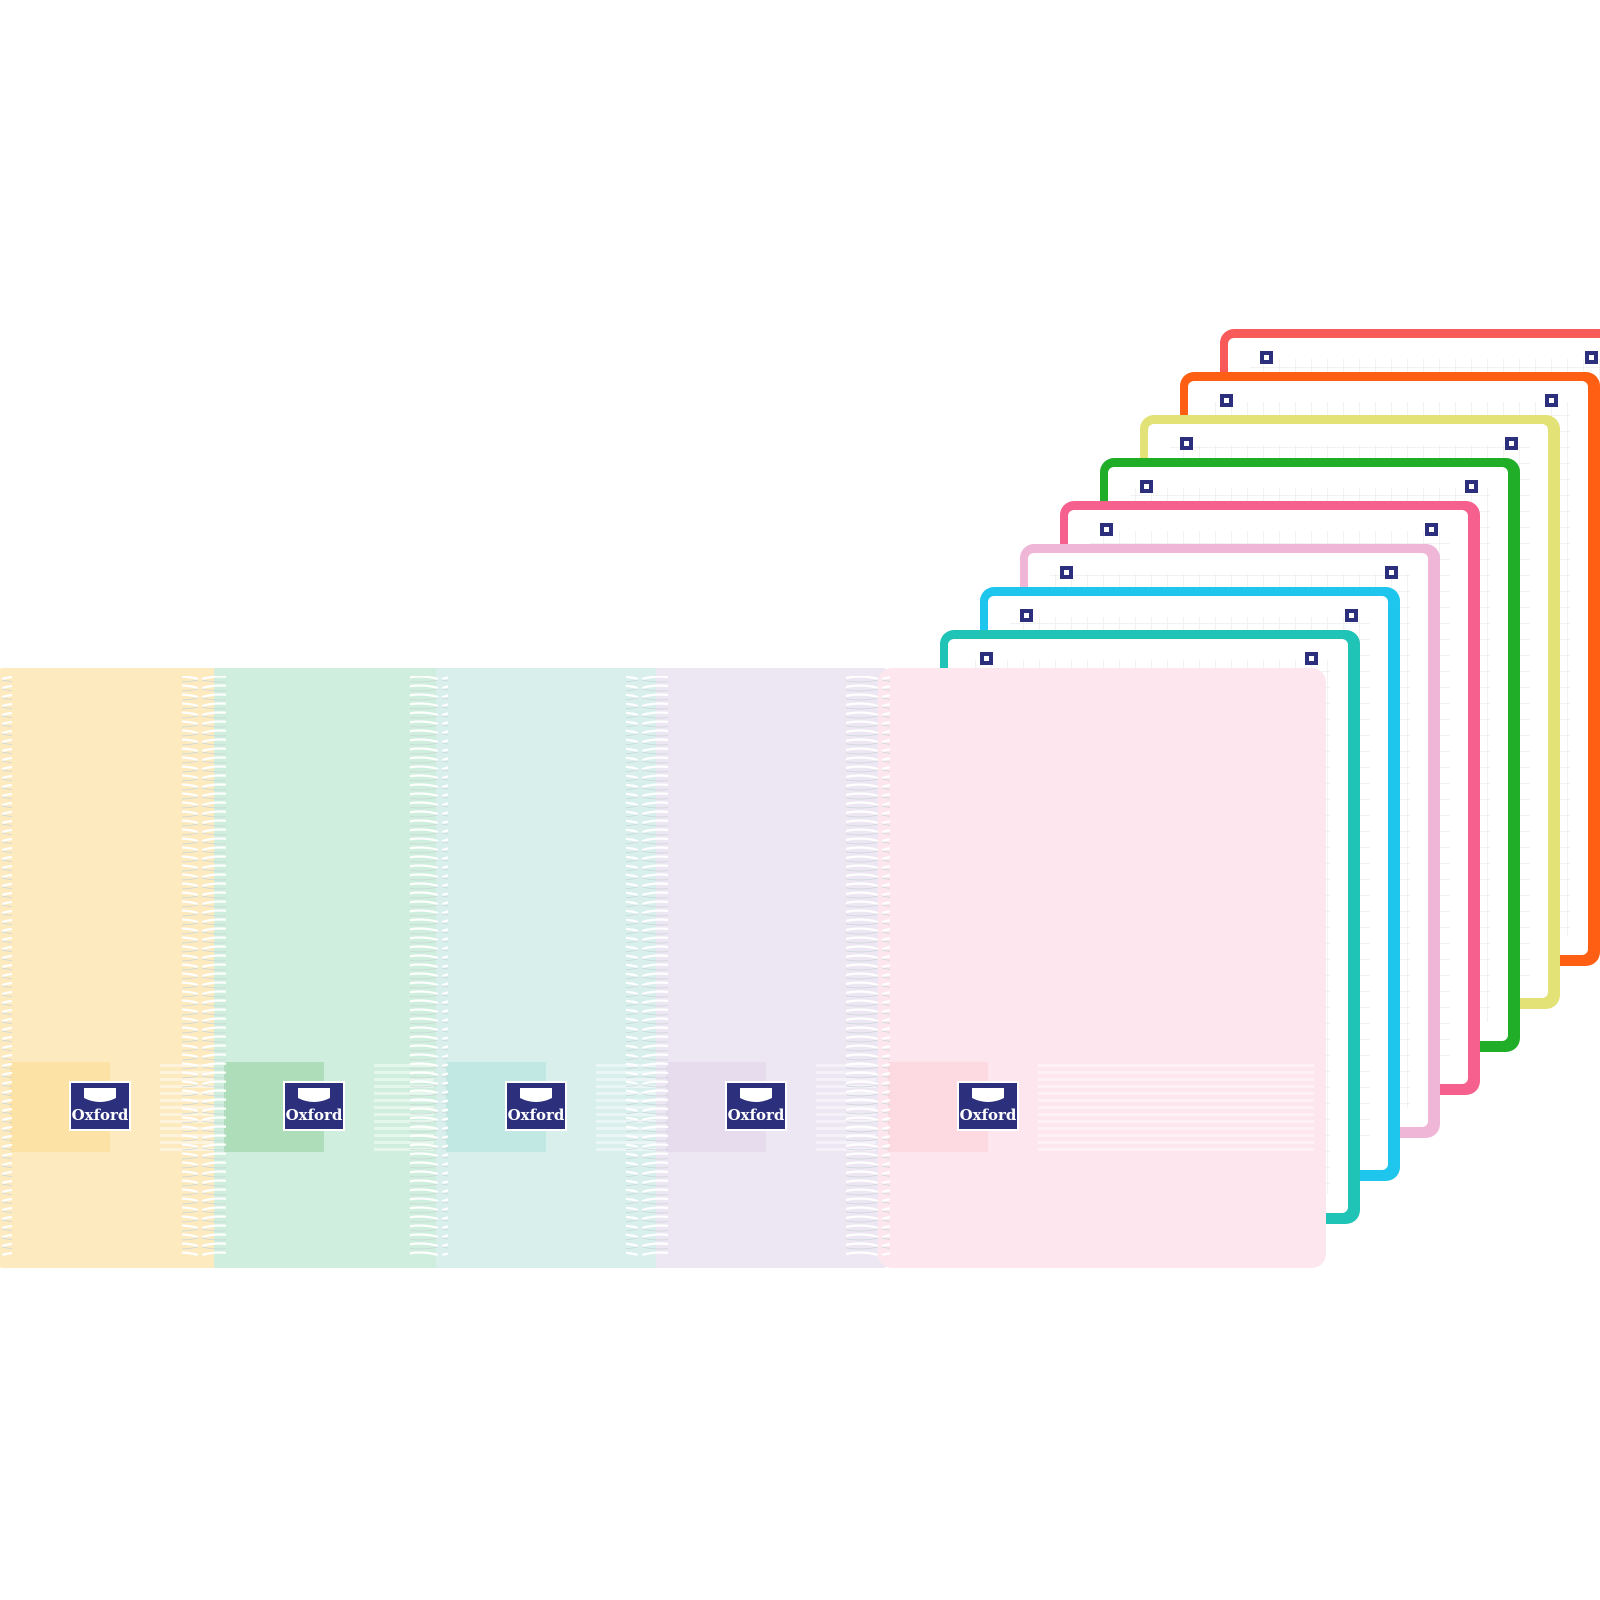  I want to click on notebook-cover, so click(1102, 968).